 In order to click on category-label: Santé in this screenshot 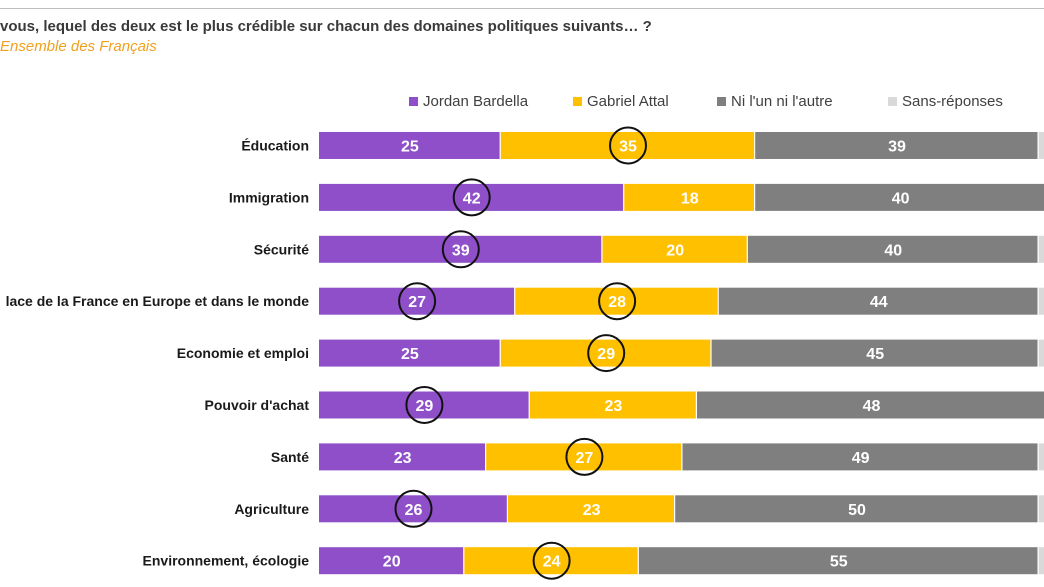, I will do `click(290, 457)`.